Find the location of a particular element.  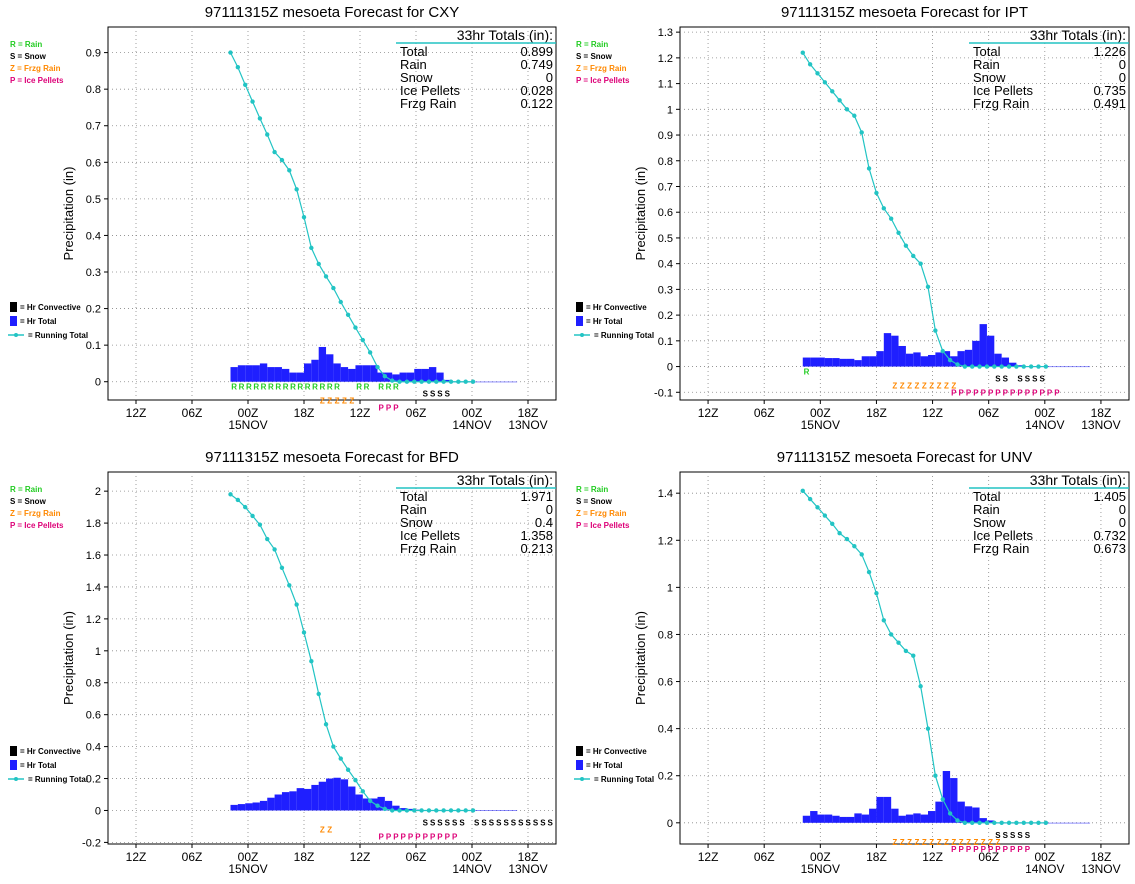

legend-hr-total-swatch is located at coordinates (579, 765).